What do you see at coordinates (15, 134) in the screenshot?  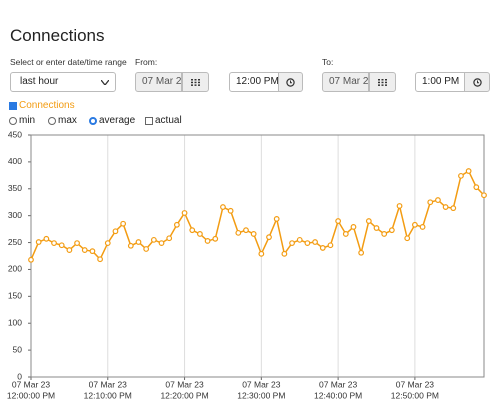 I see `y-tick-label: 450` at bounding box center [15, 134].